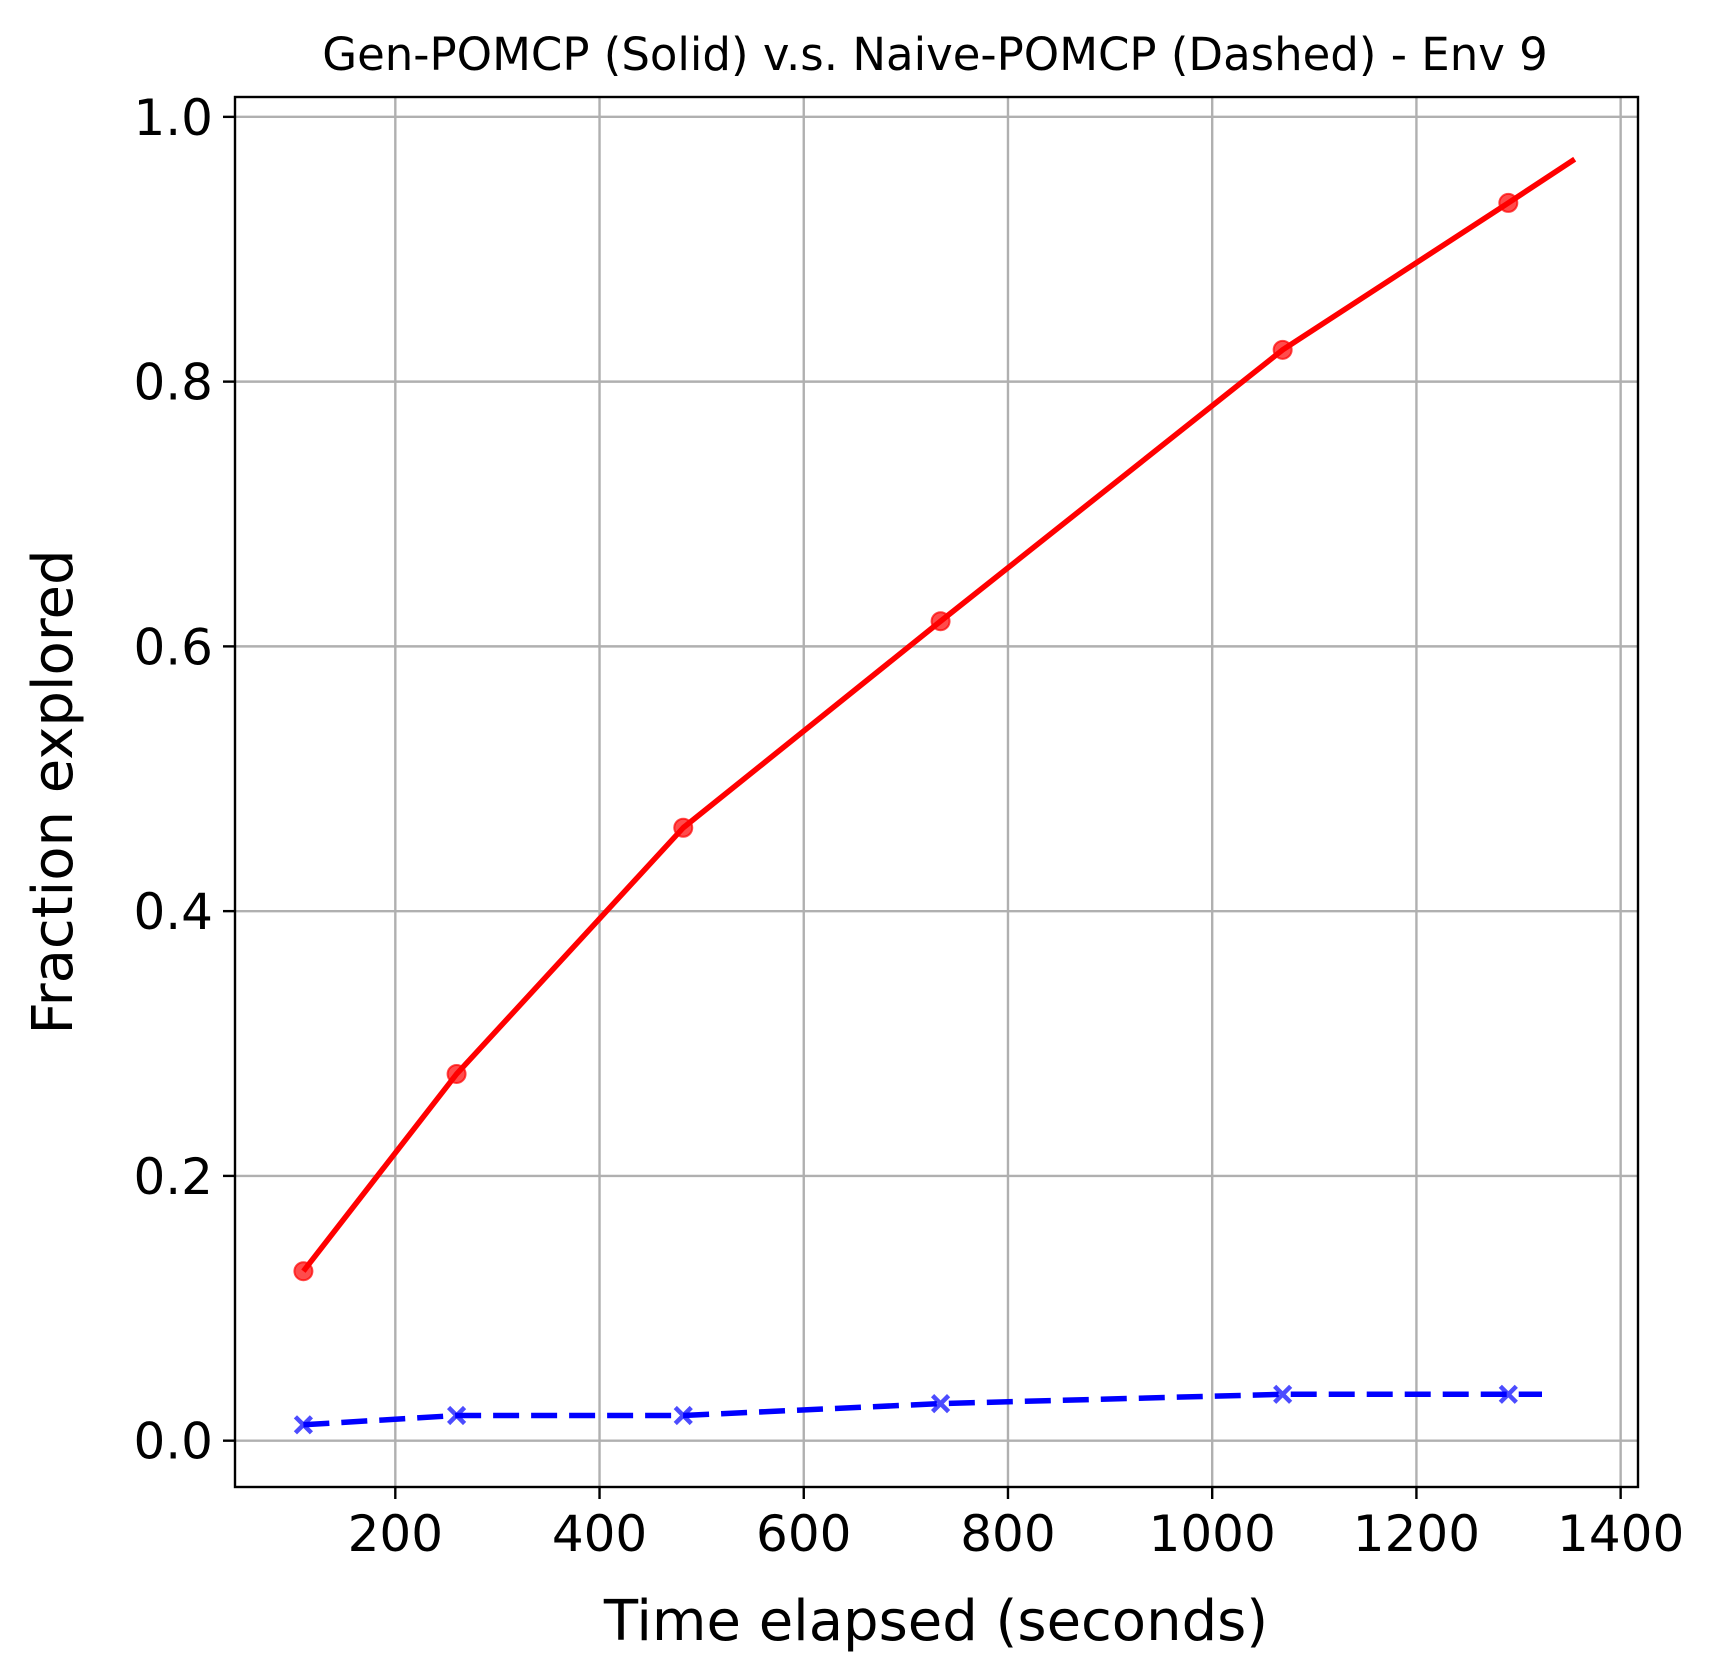 Image resolution: width=1722 pixels, height=1677 pixels. What do you see at coordinates (395, 1534) in the screenshot?
I see `x-tick-label-0: 200` at bounding box center [395, 1534].